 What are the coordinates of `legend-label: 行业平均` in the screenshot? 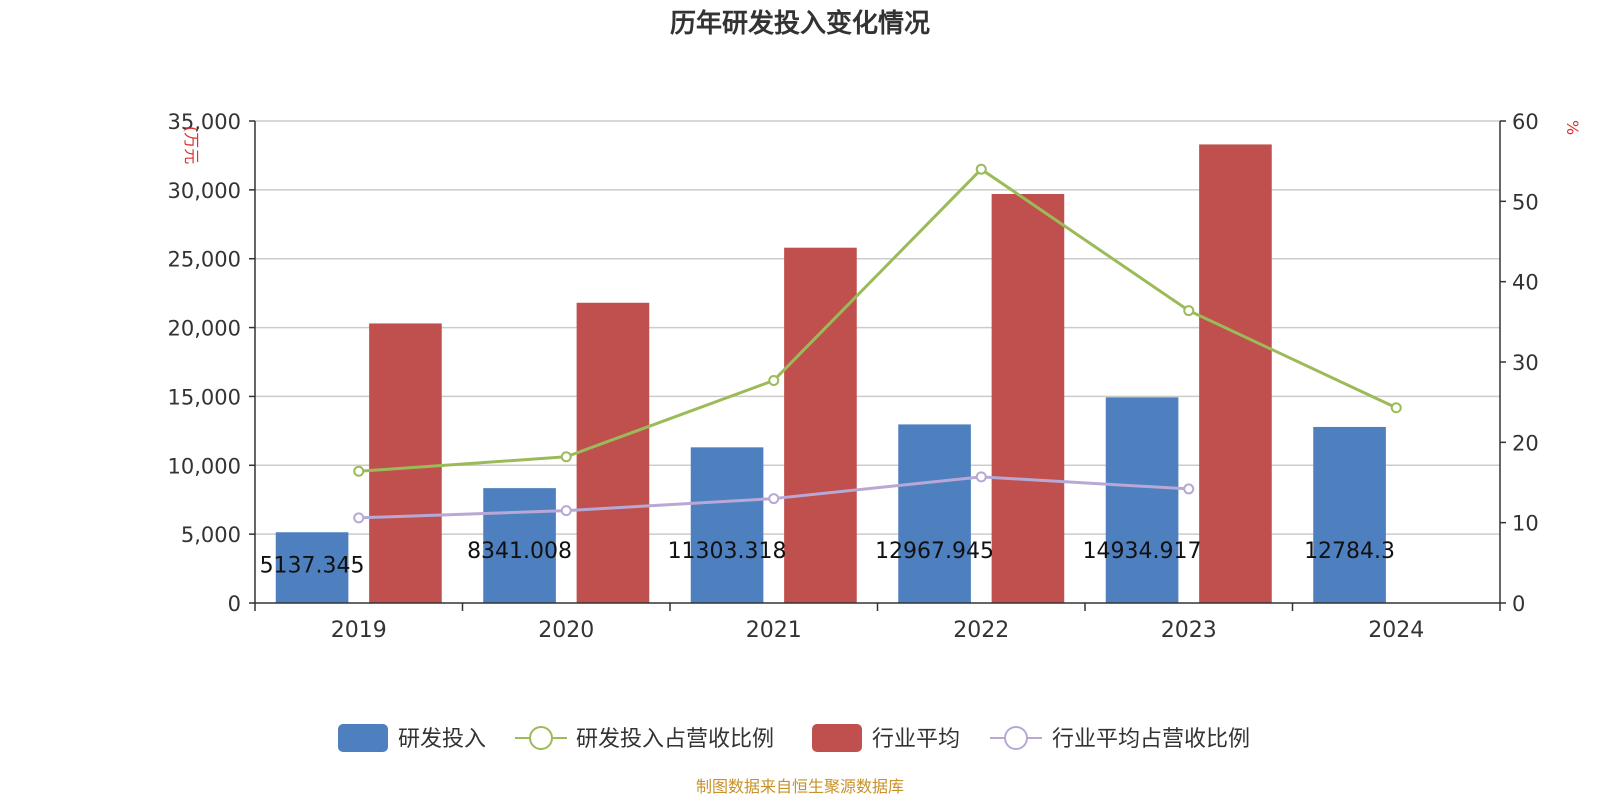 It's located at (916, 739).